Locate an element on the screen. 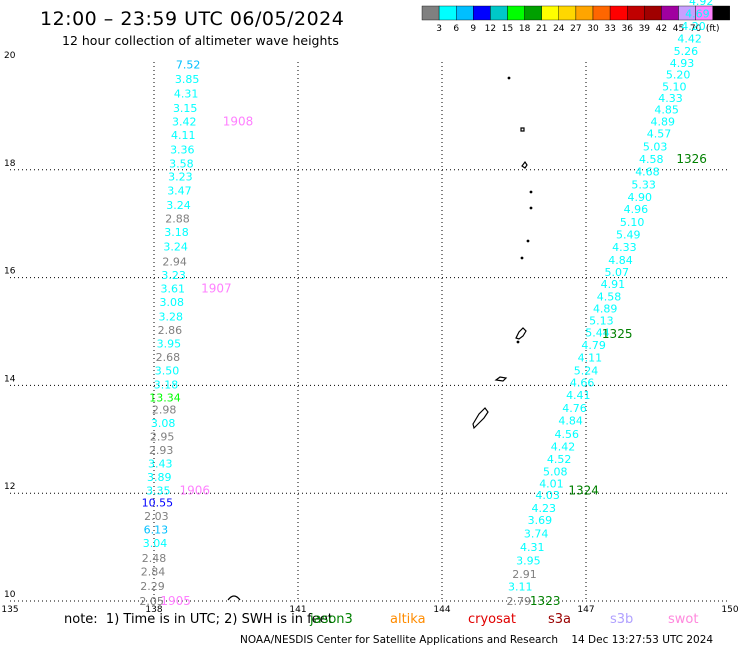  wave-height-point: 4.01 is located at coordinates (551, 483).